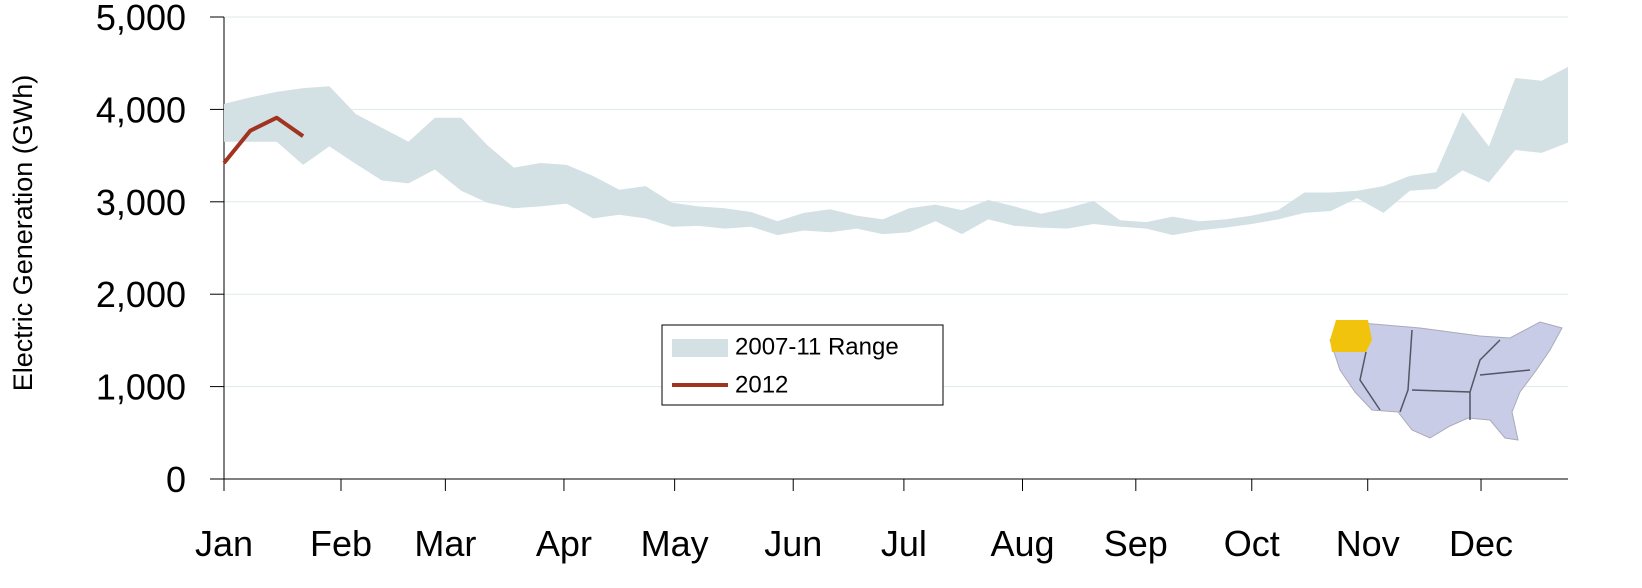 This screenshot has width=1642, height=588. What do you see at coordinates (1351, 336) in the screenshot?
I see `northwest-region` at bounding box center [1351, 336].